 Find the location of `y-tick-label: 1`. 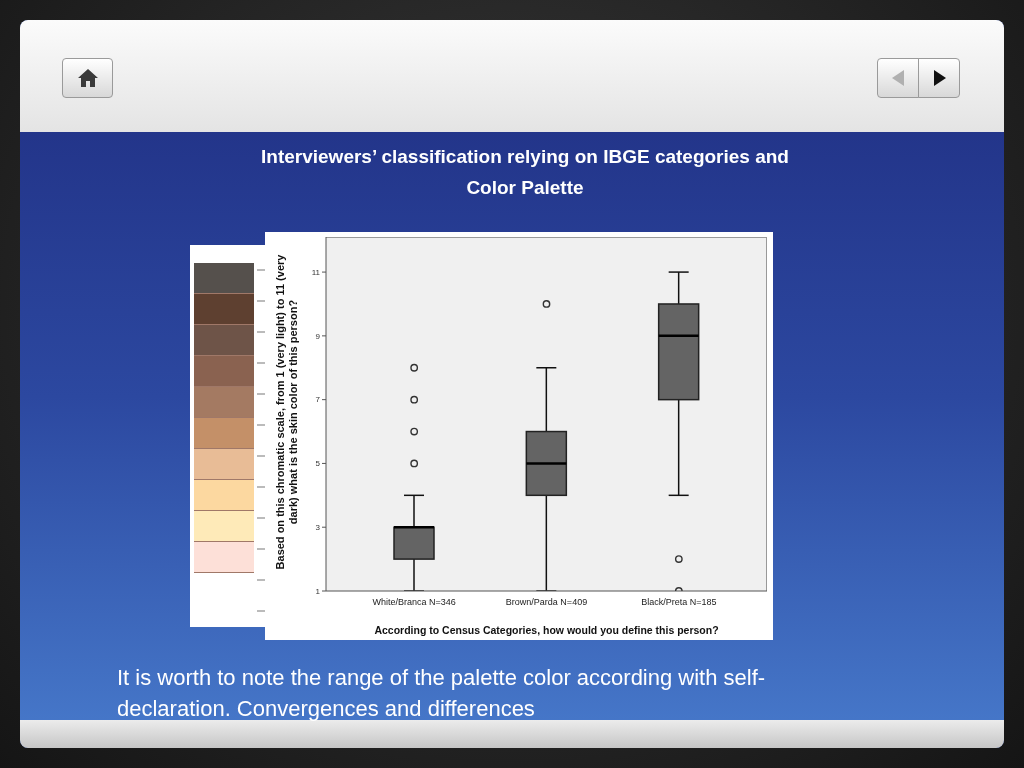

y-tick-label: 1 is located at coordinates (318, 591).